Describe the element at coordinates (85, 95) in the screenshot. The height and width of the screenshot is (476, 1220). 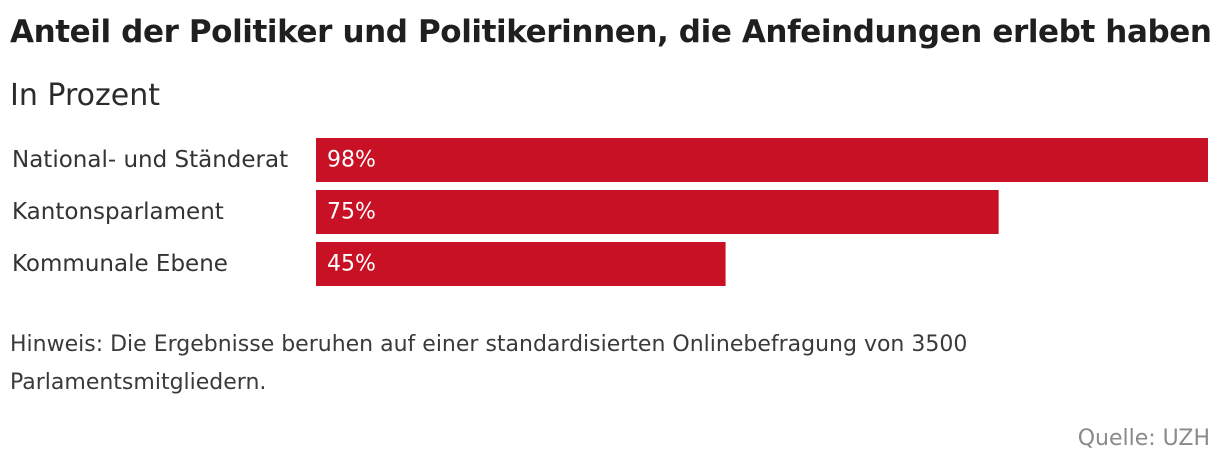
I see `chart-subtitle: In Prozent` at that location.